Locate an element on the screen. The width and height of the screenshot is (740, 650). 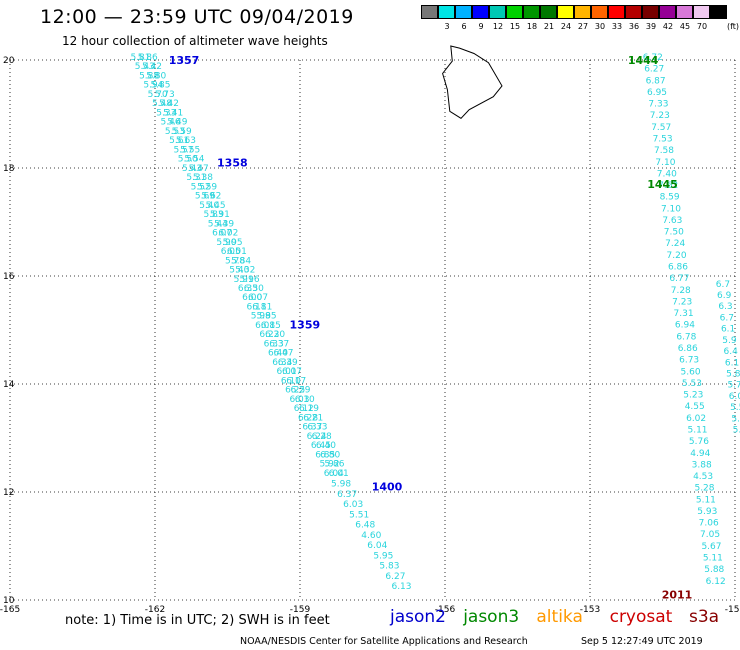
swh-value: 6.47 is located at coordinates (283, 354).